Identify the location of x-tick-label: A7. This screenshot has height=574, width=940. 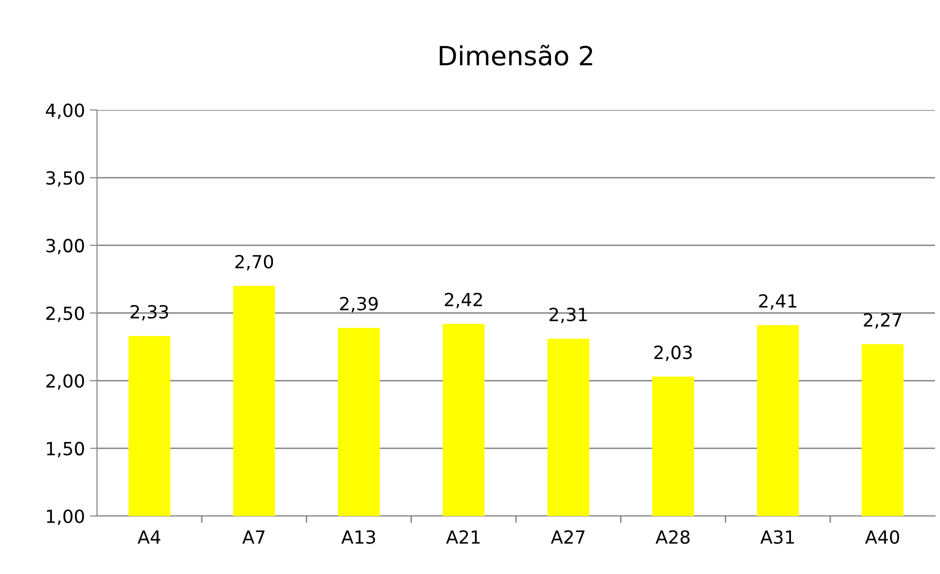
(253, 537).